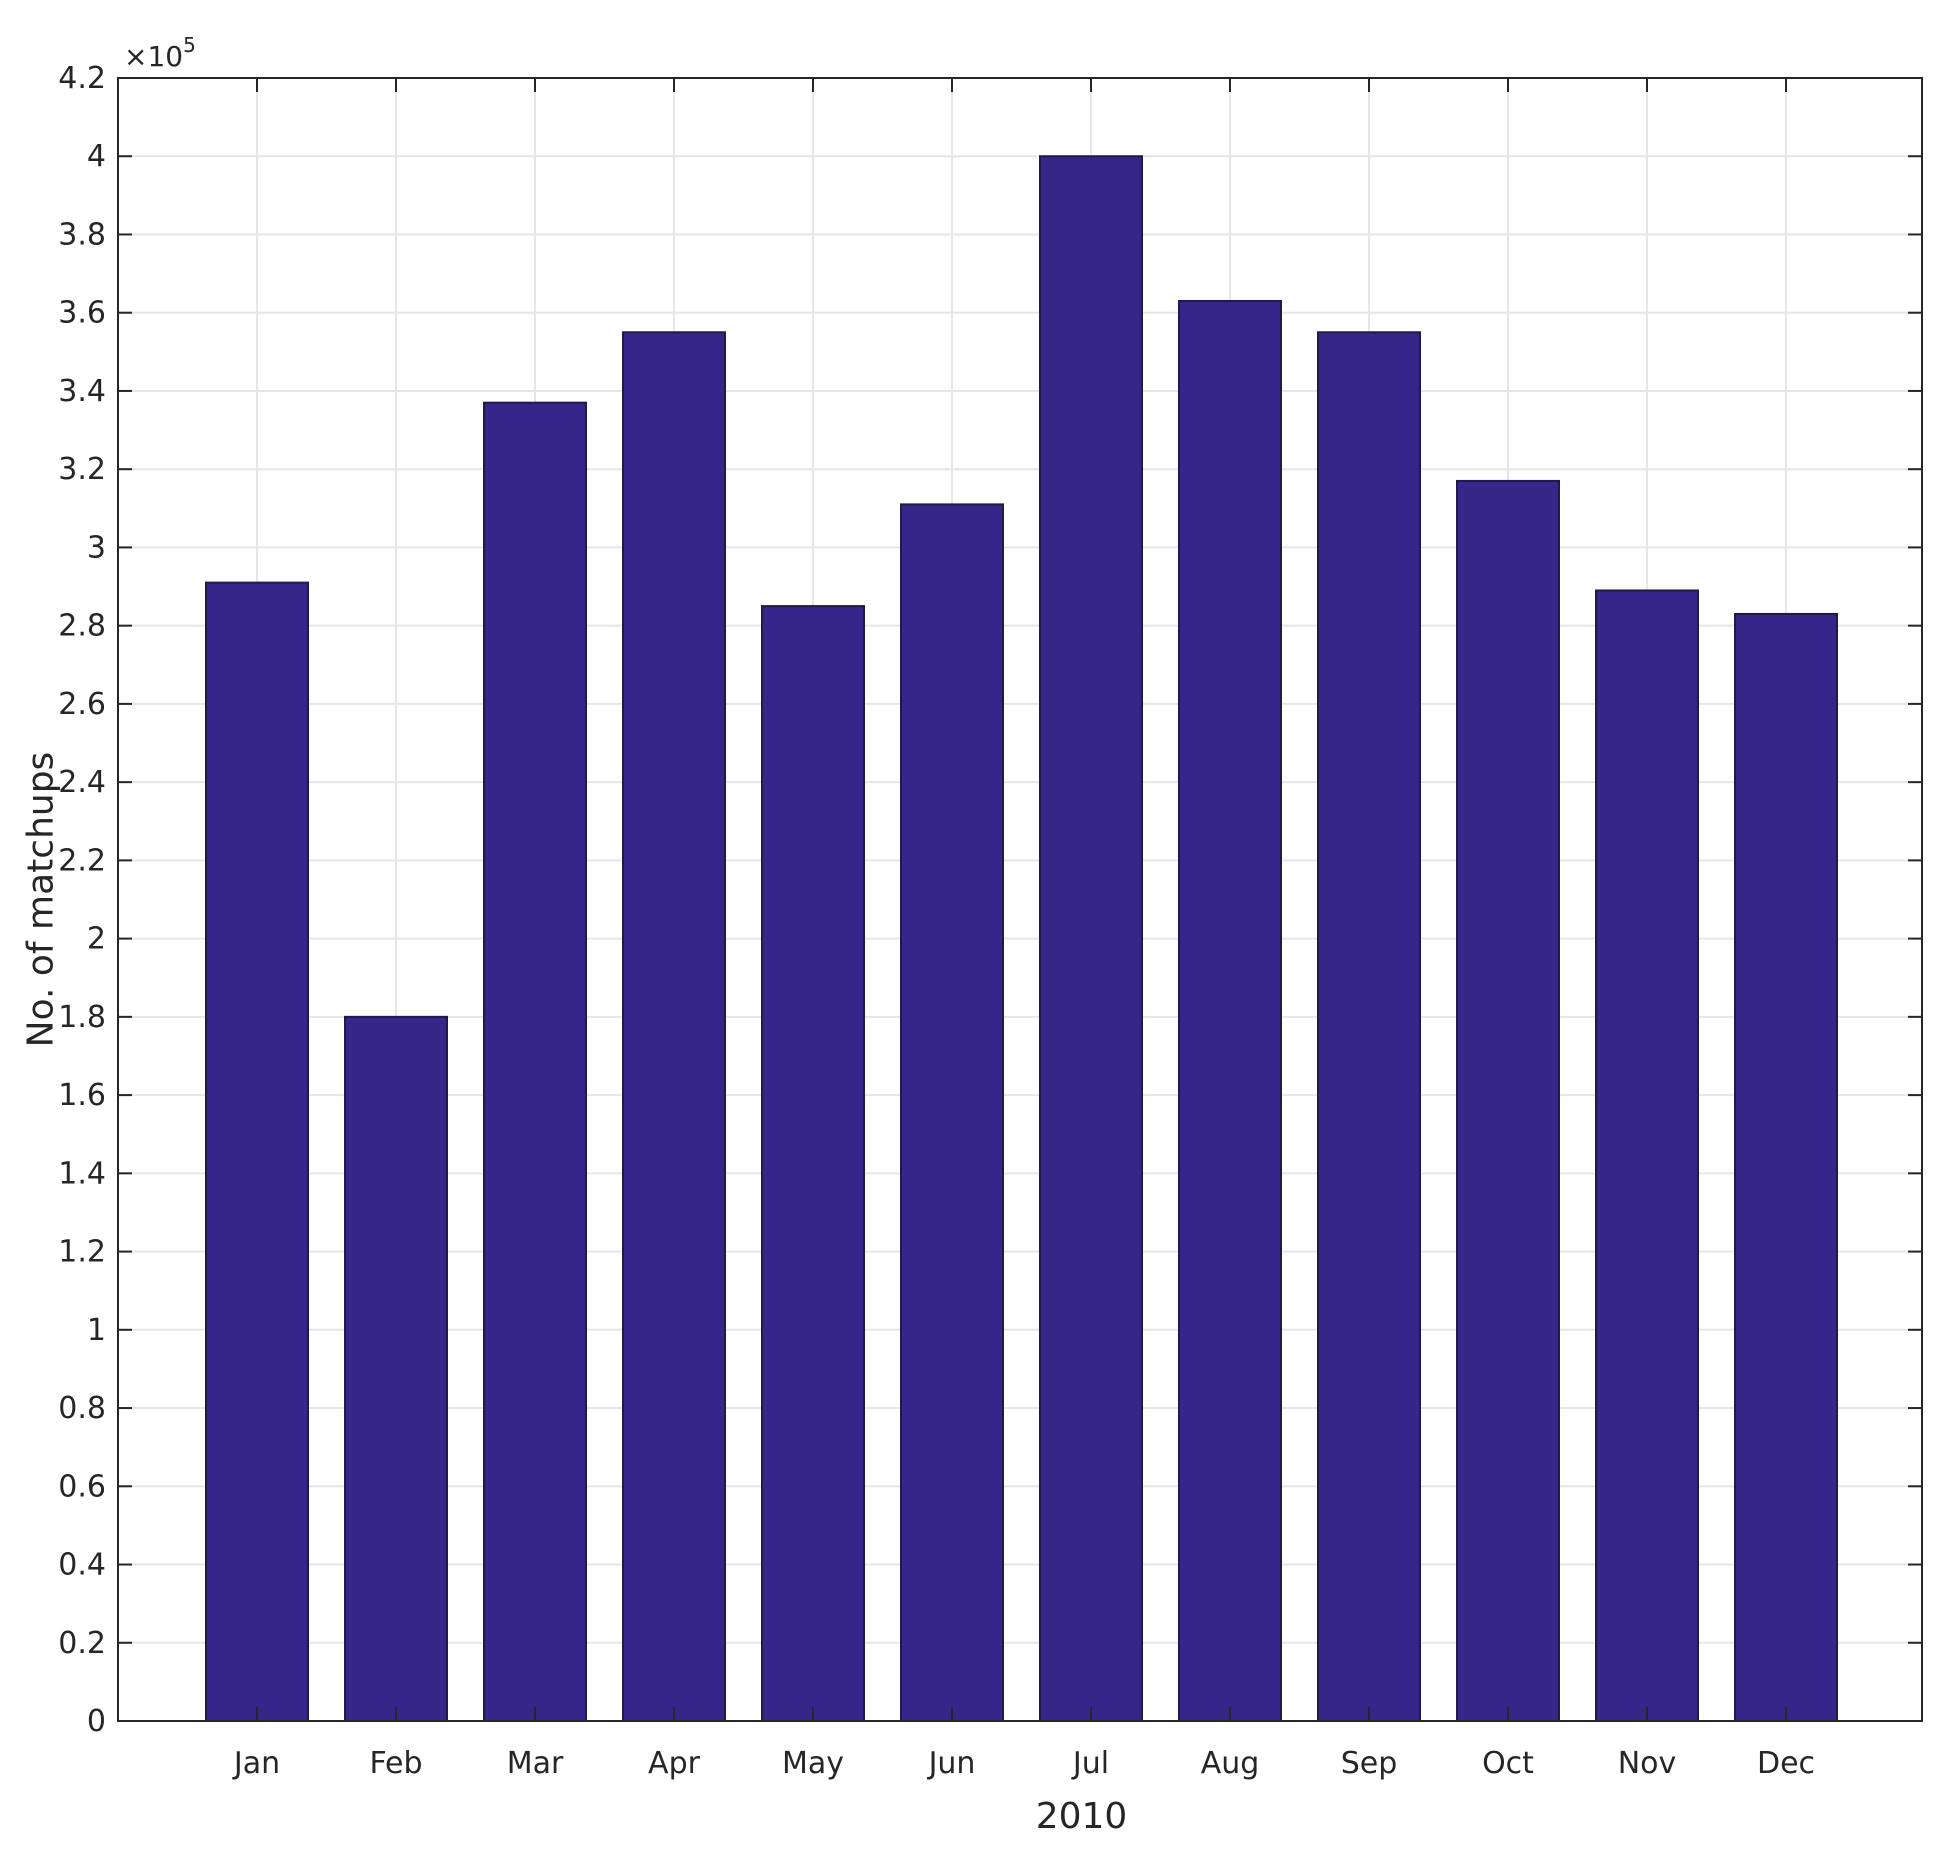 The image size is (1943, 1852). What do you see at coordinates (82, 78) in the screenshot?
I see `y-tick-label: 4.2` at bounding box center [82, 78].